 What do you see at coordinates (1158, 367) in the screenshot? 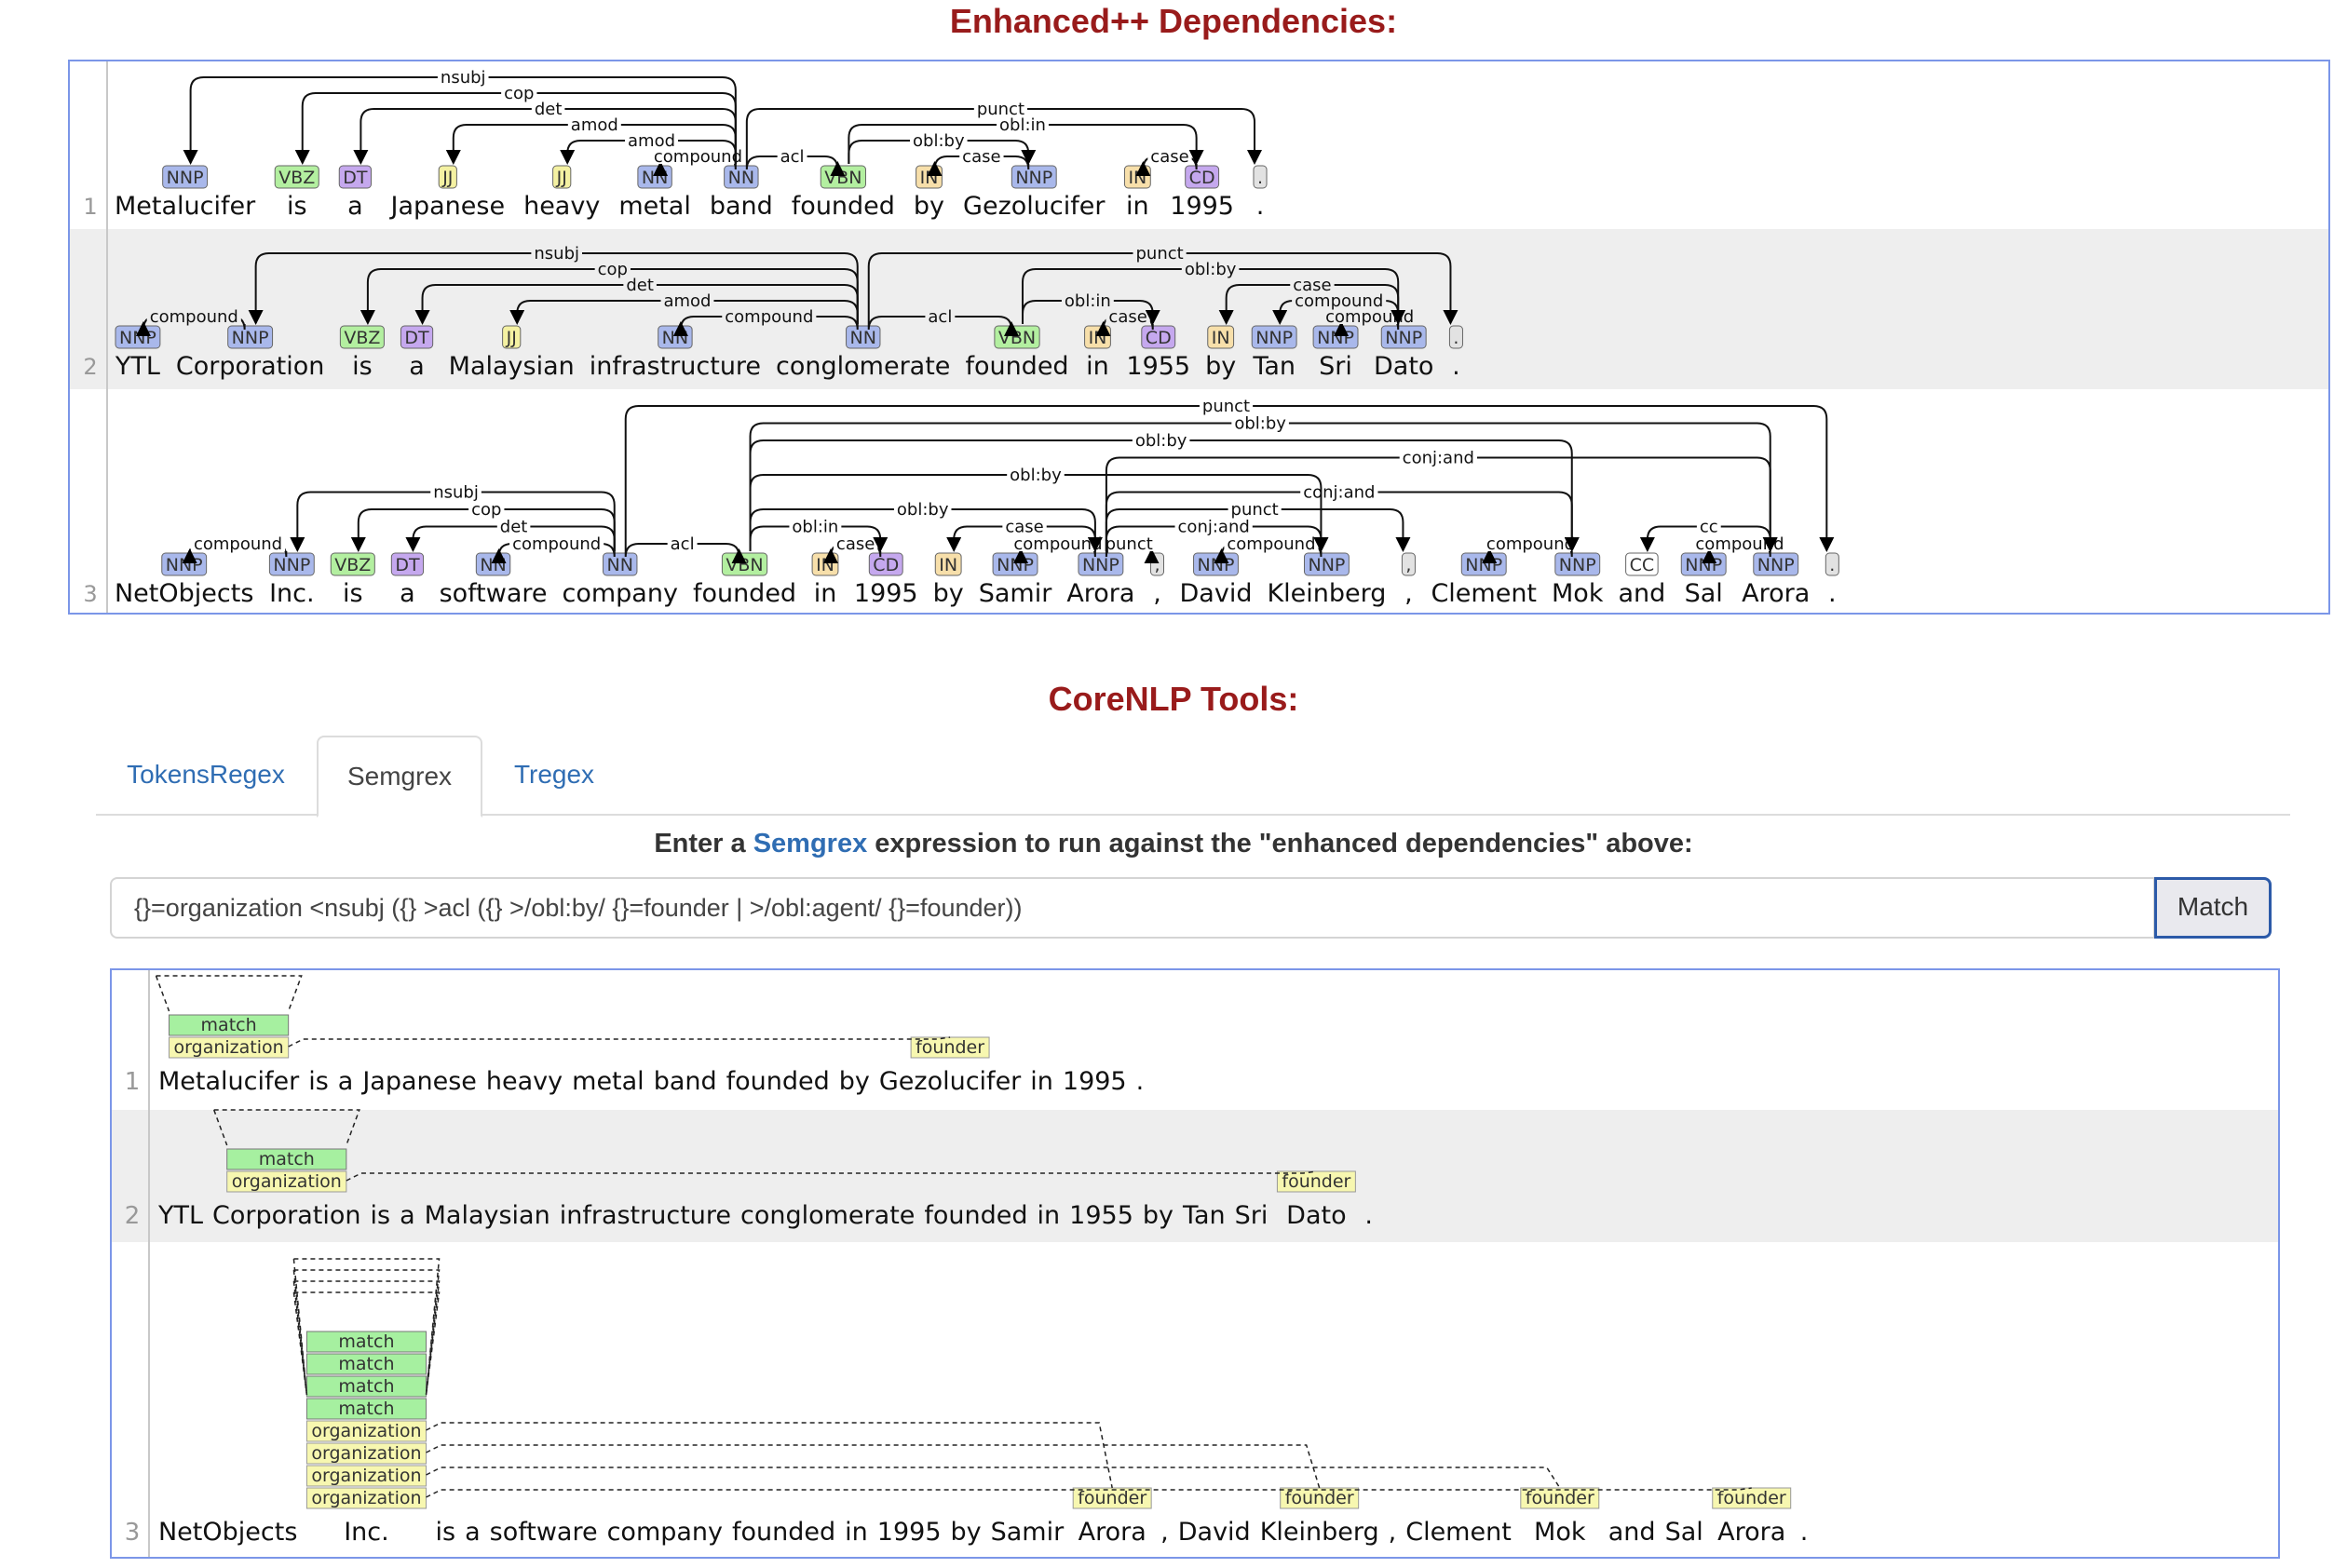
I see `dependency-token: 1955` at bounding box center [1158, 367].